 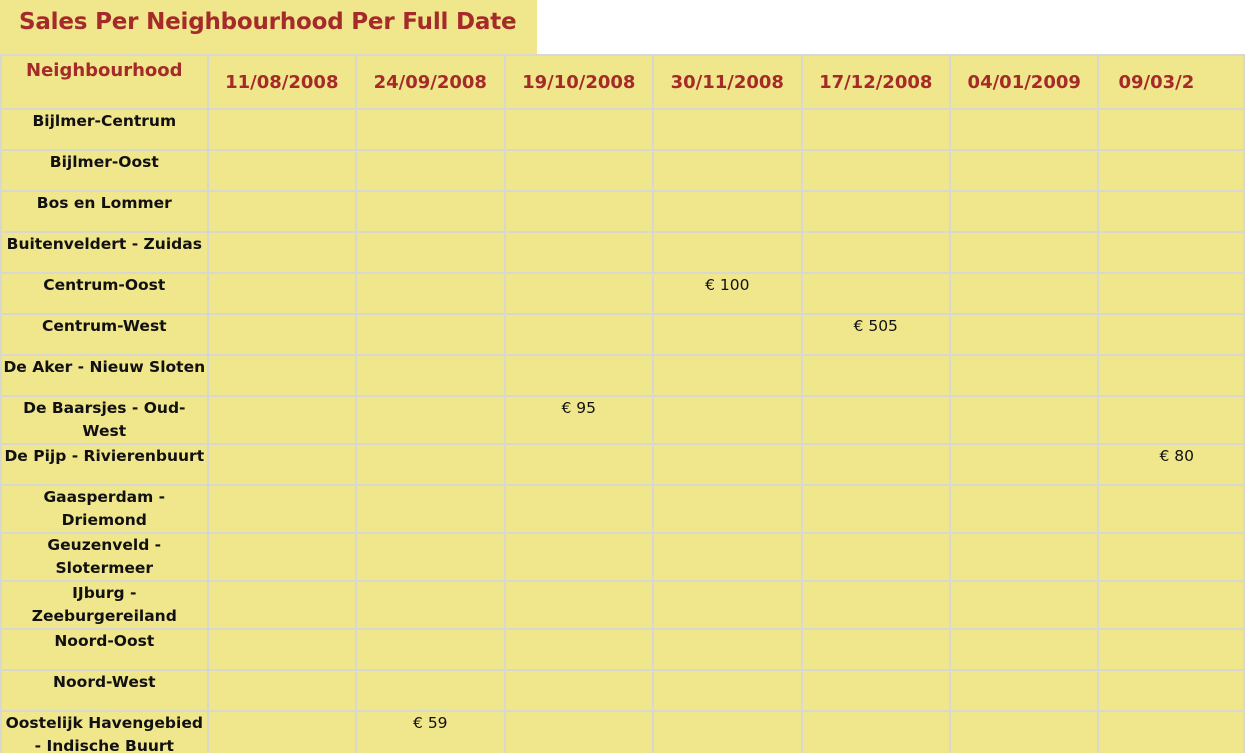 What do you see at coordinates (430, 731) in the screenshot?
I see `data-cell: € 59` at bounding box center [430, 731].